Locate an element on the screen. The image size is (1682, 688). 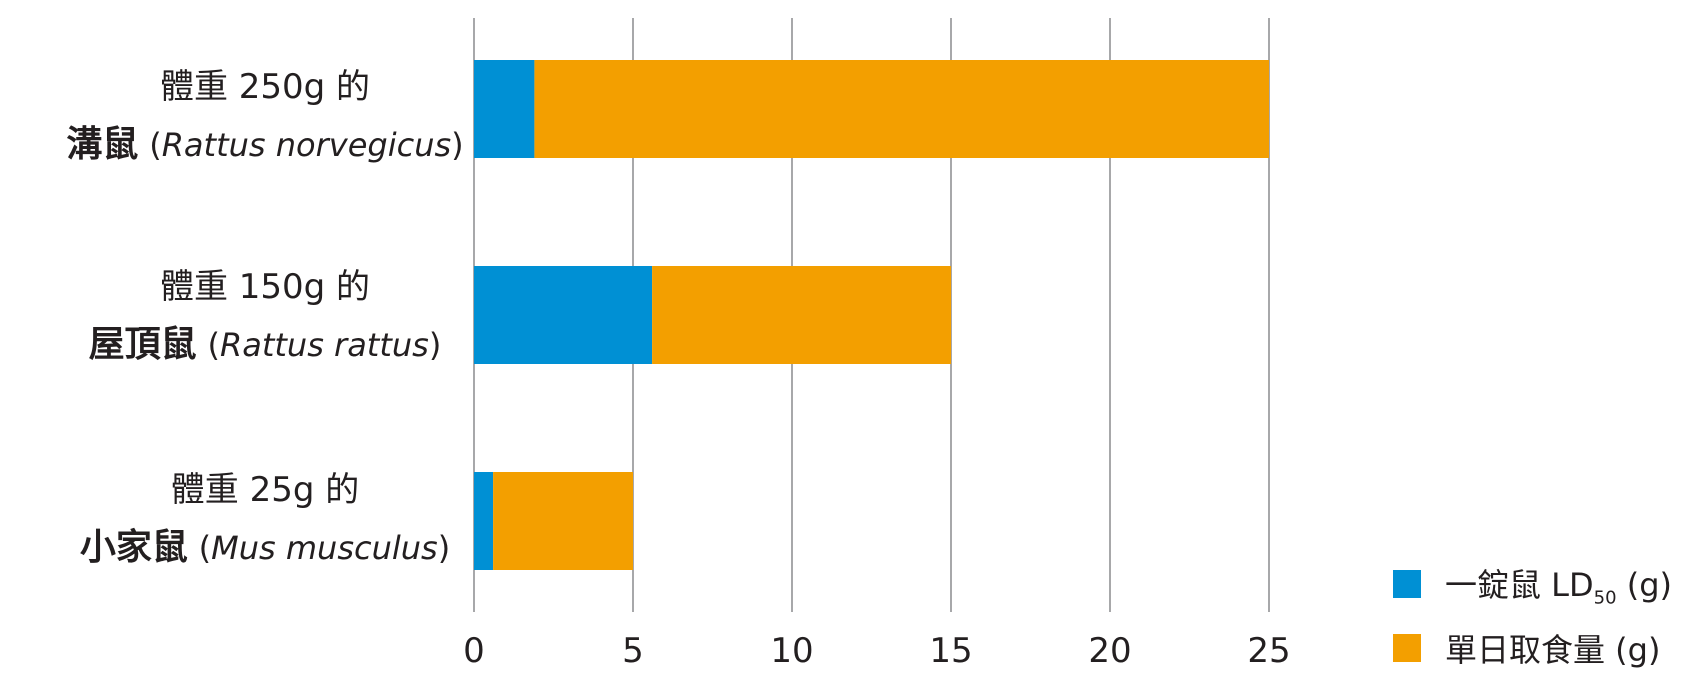
category-latin-name: Mus musculus is located at coordinates (324, 548).